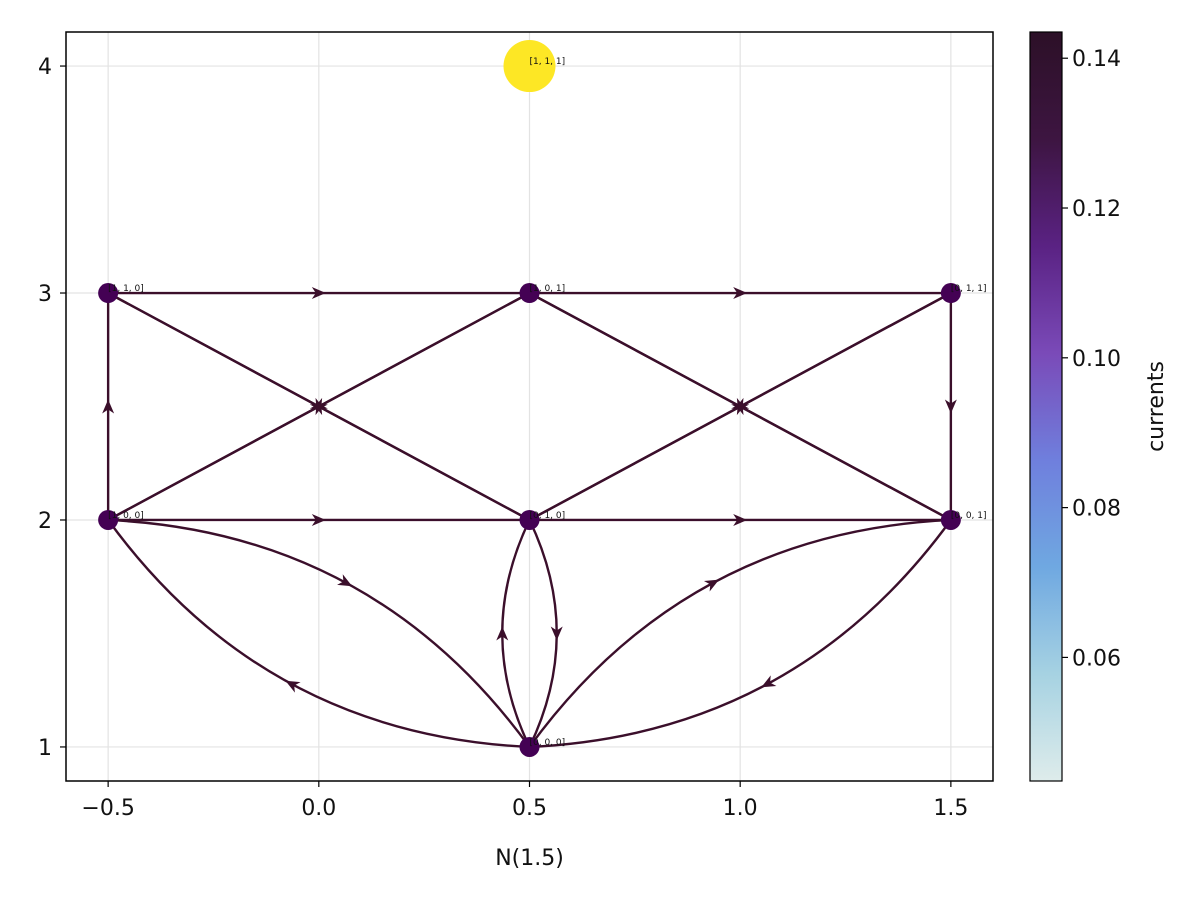 The width and height of the screenshot is (1200, 900). What do you see at coordinates (318, 808) in the screenshot?
I see `x-tick-label: 0.0` at bounding box center [318, 808].